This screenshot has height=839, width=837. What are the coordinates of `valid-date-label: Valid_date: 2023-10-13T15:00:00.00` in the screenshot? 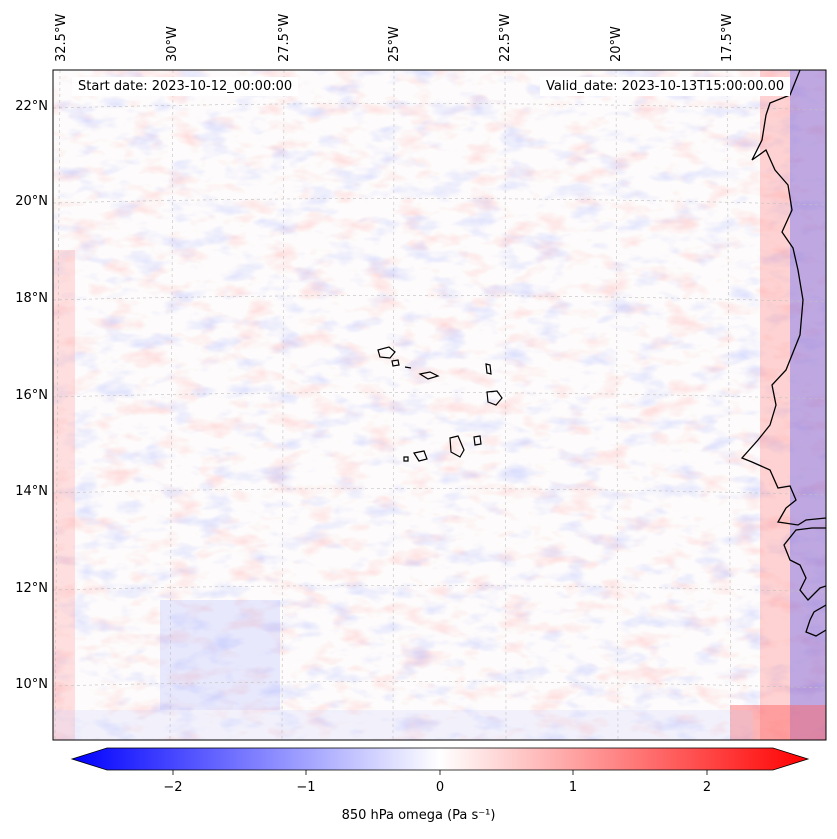 It's located at (665, 86).